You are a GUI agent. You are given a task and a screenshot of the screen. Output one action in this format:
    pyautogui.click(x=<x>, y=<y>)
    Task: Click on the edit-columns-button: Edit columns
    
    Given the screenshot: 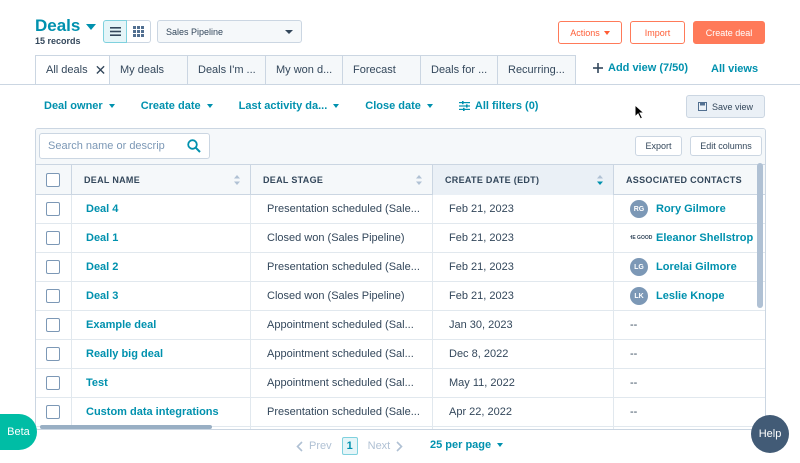 What is the action you would take?
    pyautogui.click(x=726, y=146)
    